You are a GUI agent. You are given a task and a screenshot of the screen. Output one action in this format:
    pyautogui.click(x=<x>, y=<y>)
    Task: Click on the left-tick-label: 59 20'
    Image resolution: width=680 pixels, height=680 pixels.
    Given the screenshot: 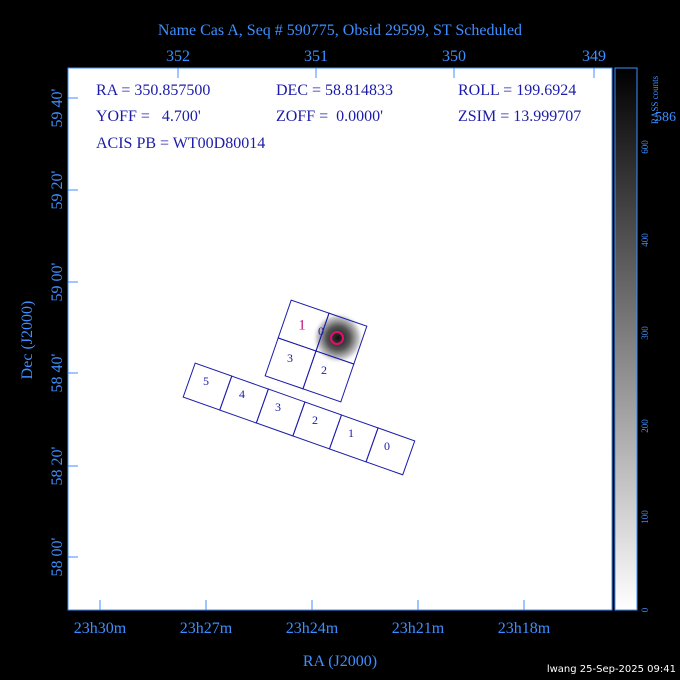 What is the action you would take?
    pyautogui.click(x=57, y=189)
    